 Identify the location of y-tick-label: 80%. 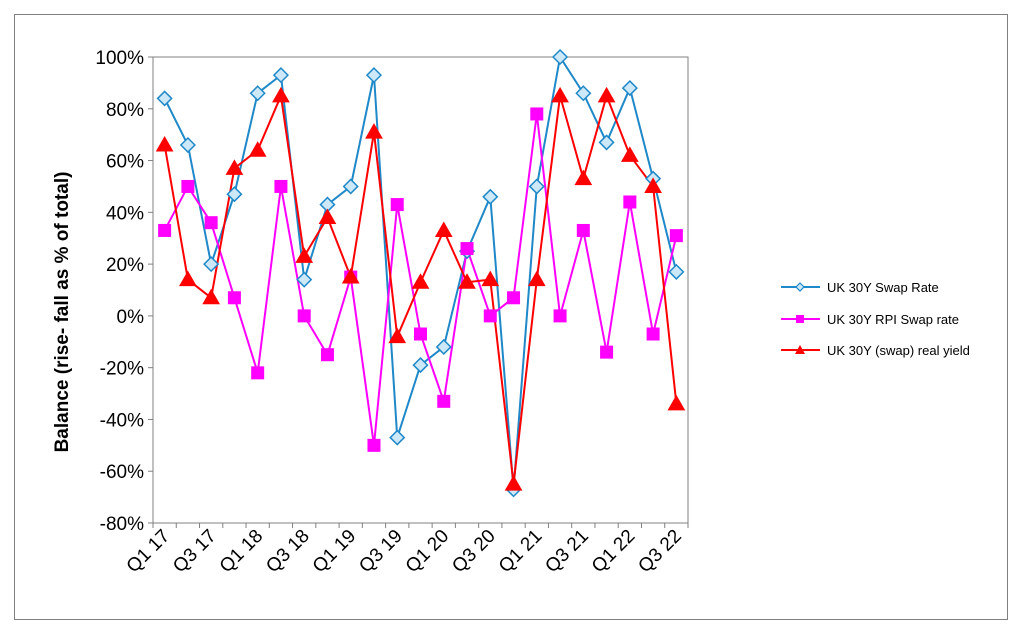
(125, 110).